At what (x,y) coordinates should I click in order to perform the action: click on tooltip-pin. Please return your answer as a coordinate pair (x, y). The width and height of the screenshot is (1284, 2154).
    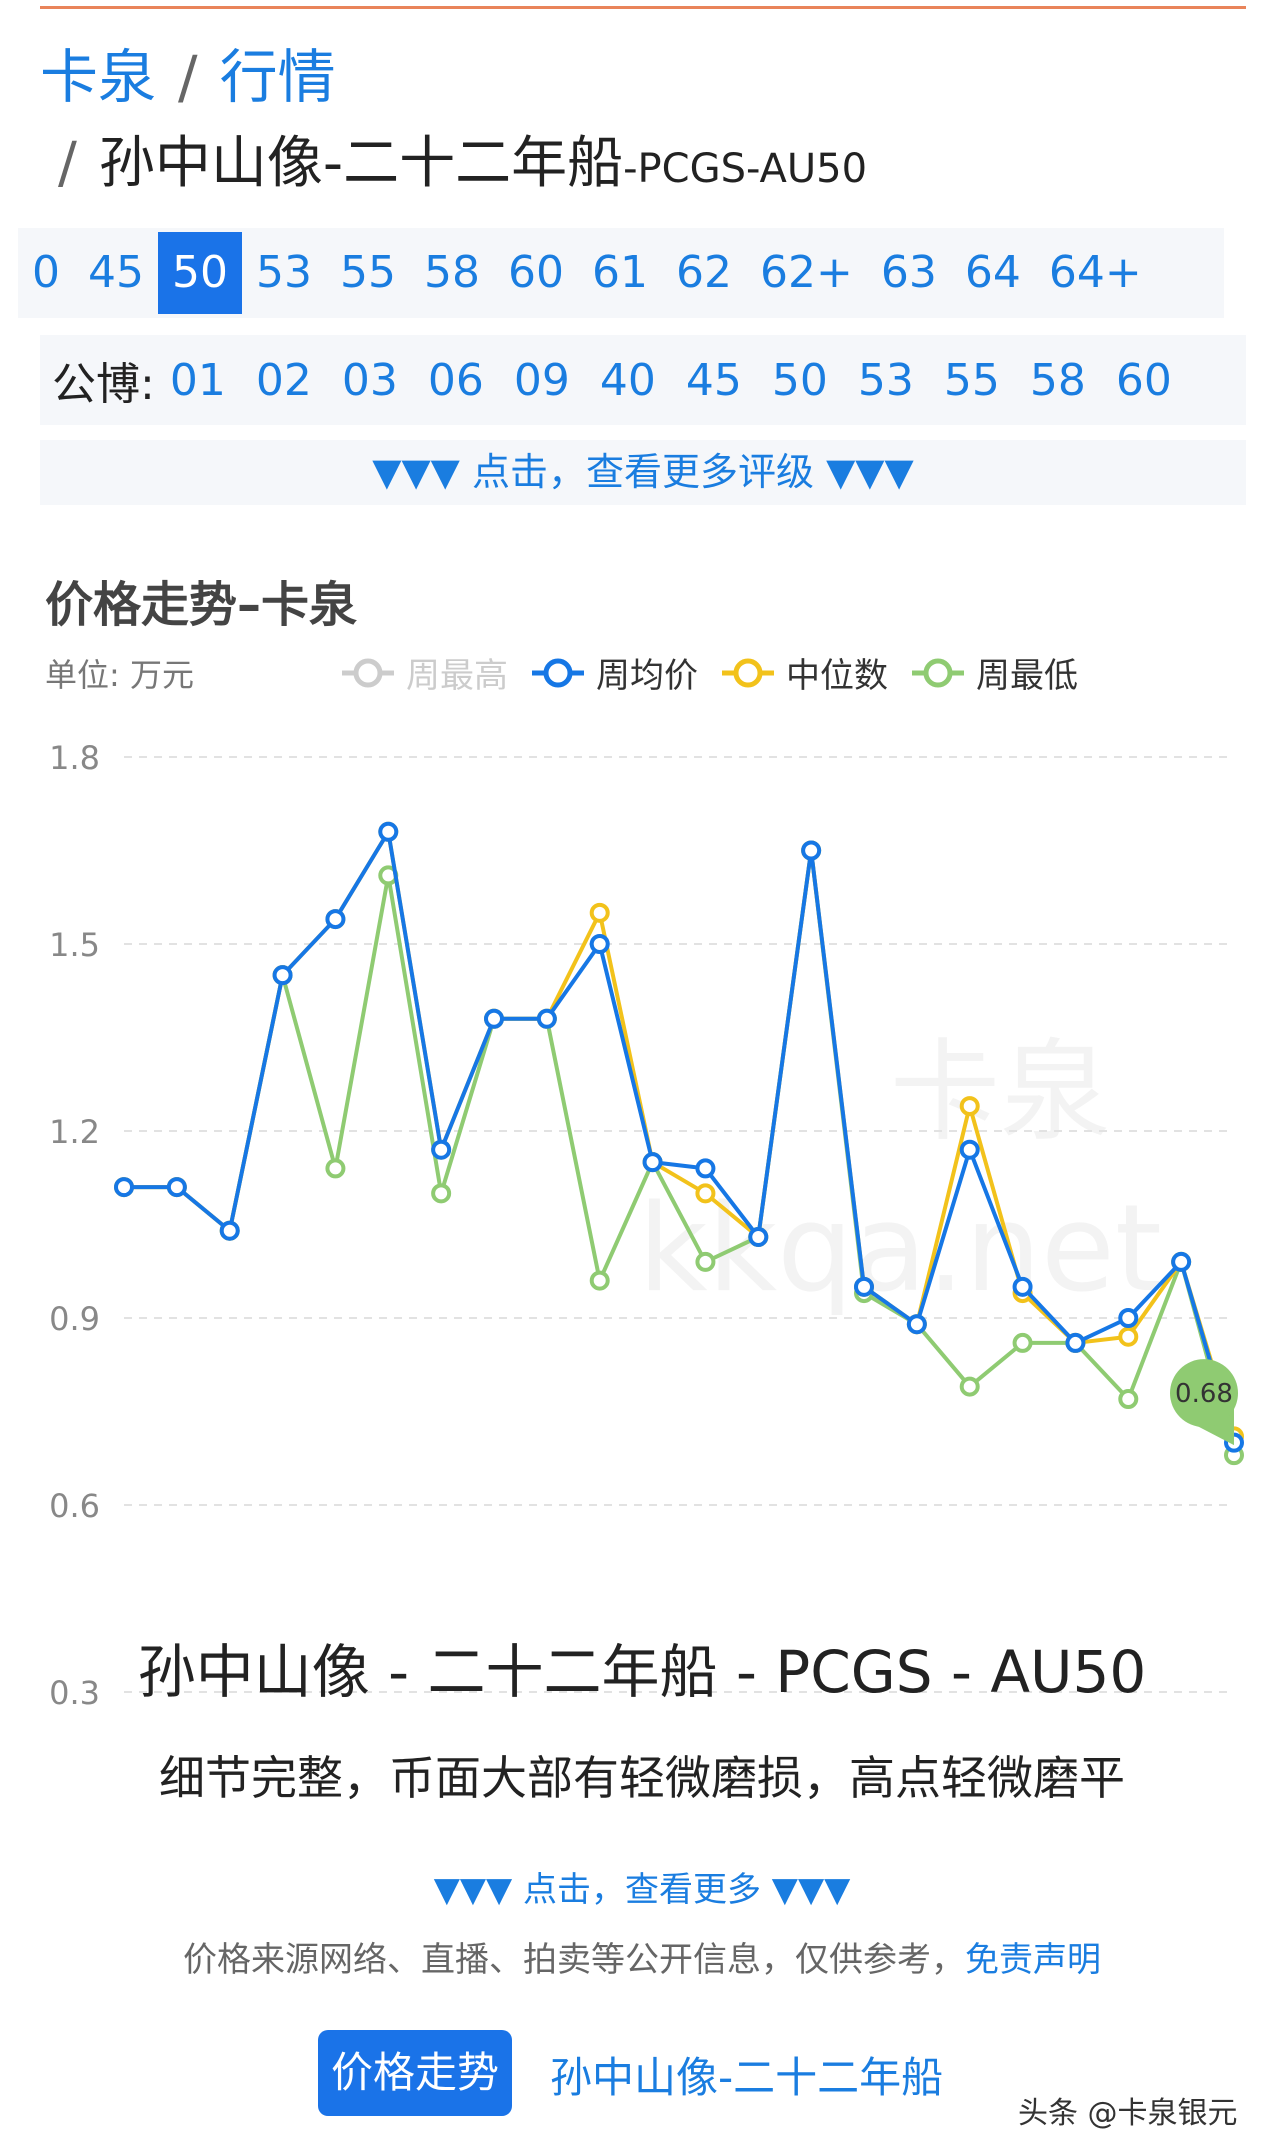
    Looking at the image, I should click on (1204, 1393).